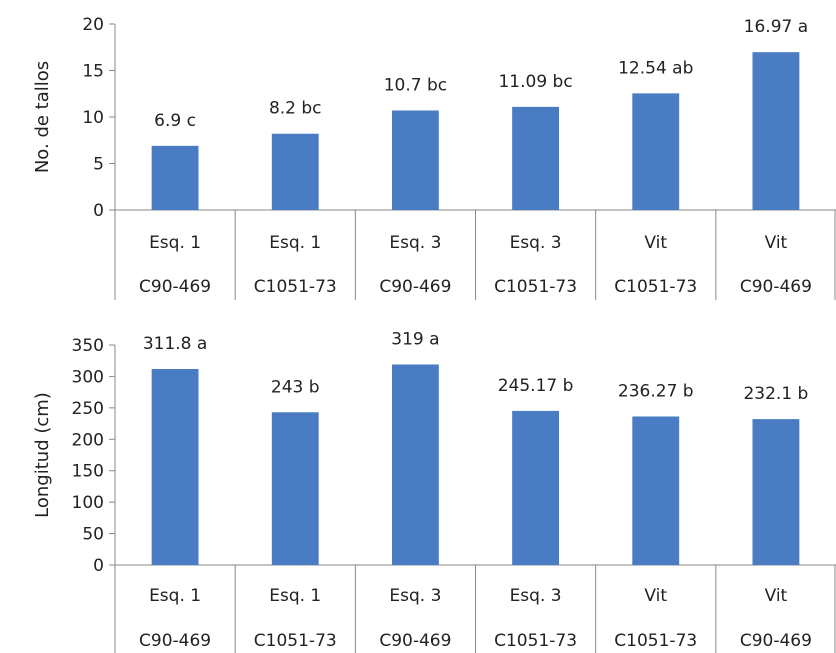  Describe the element at coordinates (93, 72) in the screenshot. I see `y-tick-label: 15` at that location.